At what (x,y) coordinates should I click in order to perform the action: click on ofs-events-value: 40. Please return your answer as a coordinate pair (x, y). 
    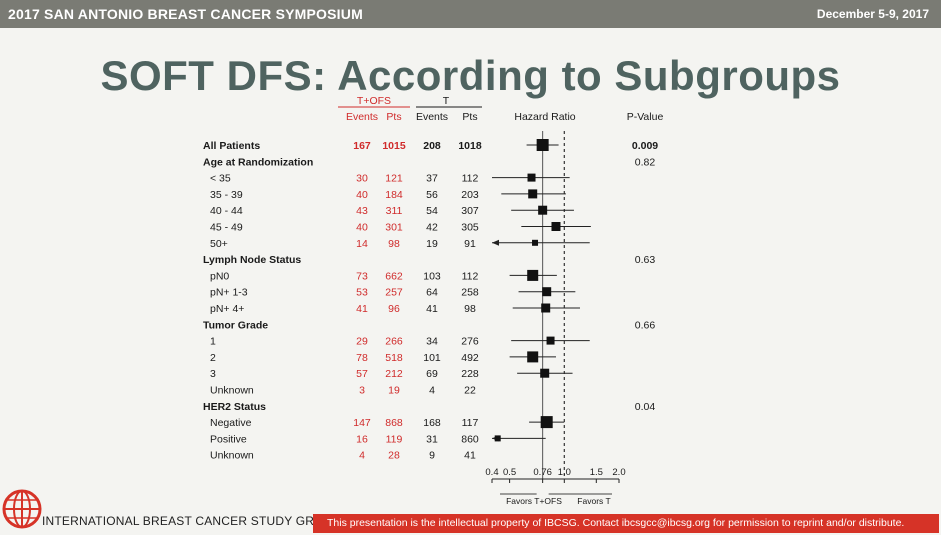
    Looking at the image, I should click on (362, 195).